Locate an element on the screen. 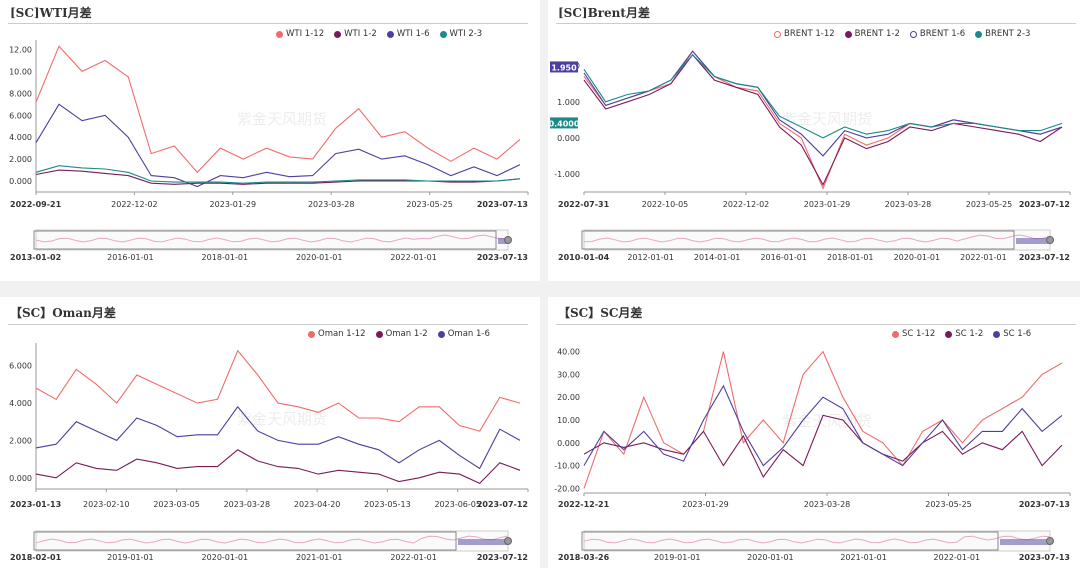 Image resolution: width=1080 pixels, height=568 pixels. navigator-tick-label: 2018-02-01 is located at coordinates (36, 557).